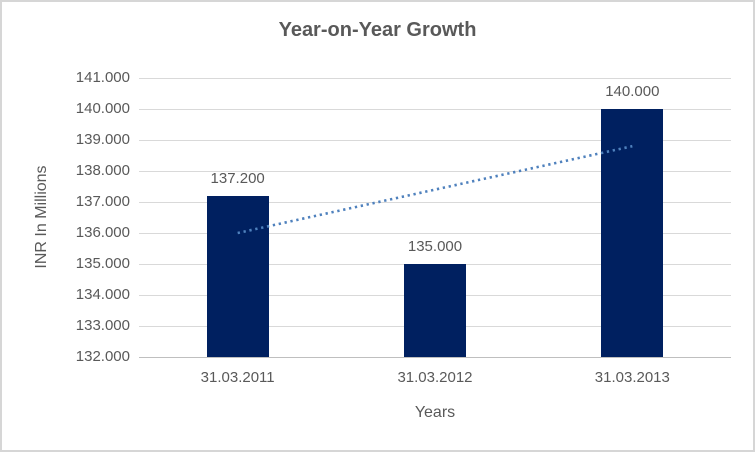 Image resolution: width=755 pixels, height=452 pixels. What do you see at coordinates (102, 232) in the screenshot?
I see `y-tick-label: 136.000` at bounding box center [102, 232].